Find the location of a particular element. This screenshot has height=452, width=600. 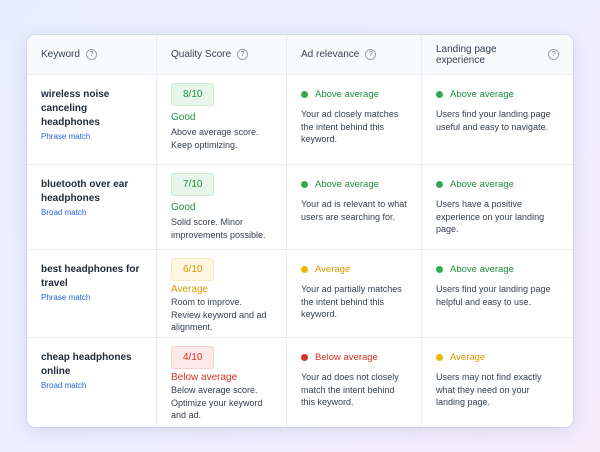

keyword-text: cheap headphones online is located at coordinates (86, 364).